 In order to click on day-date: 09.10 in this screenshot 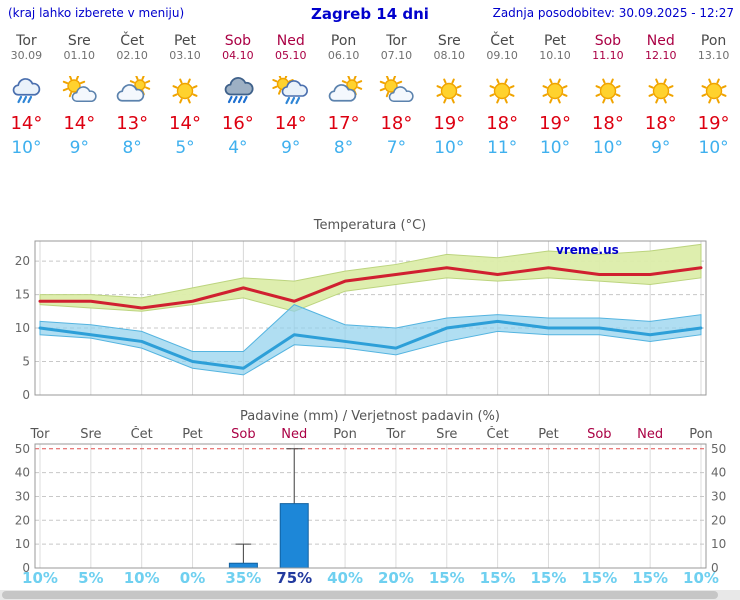, I will do `click(502, 55)`.